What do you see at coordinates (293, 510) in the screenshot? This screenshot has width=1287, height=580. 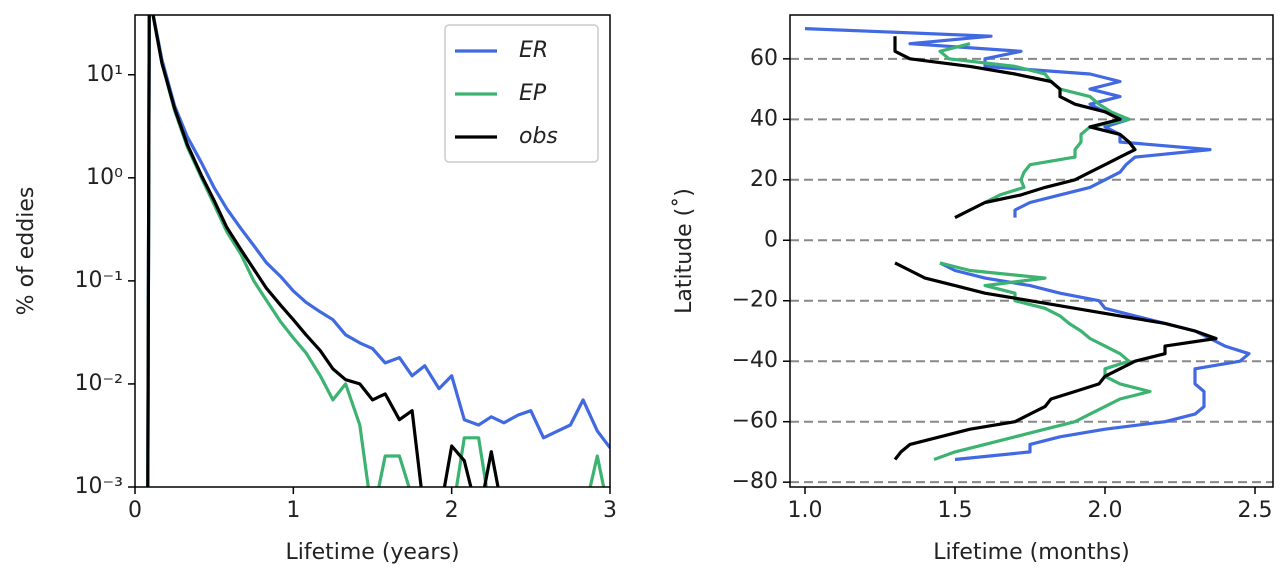 I see `x-tick-label: 1` at bounding box center [293, 510].